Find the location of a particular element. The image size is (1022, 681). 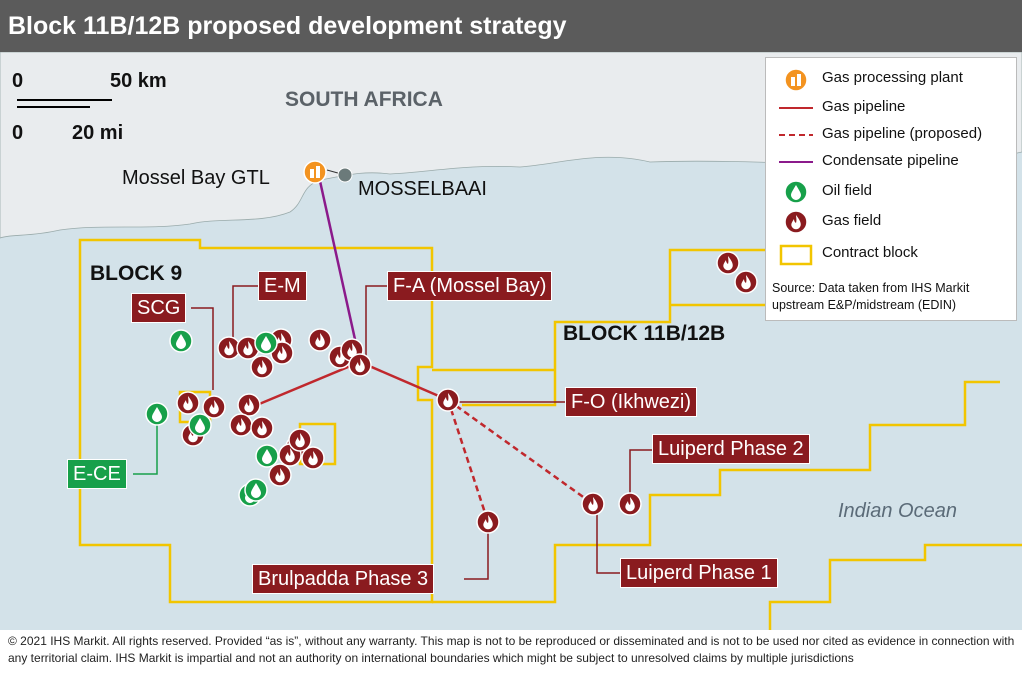

block-label: BLOCK 9 is located at coordinates (136, 273).